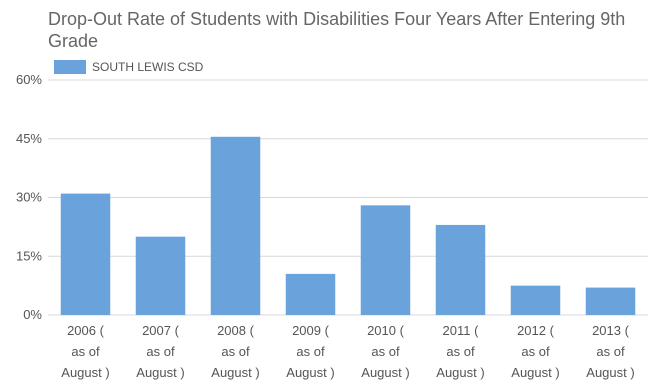 This screenshot has width=658, height=383. I want to click on y-tick-label: 15%, so click(29, 255).